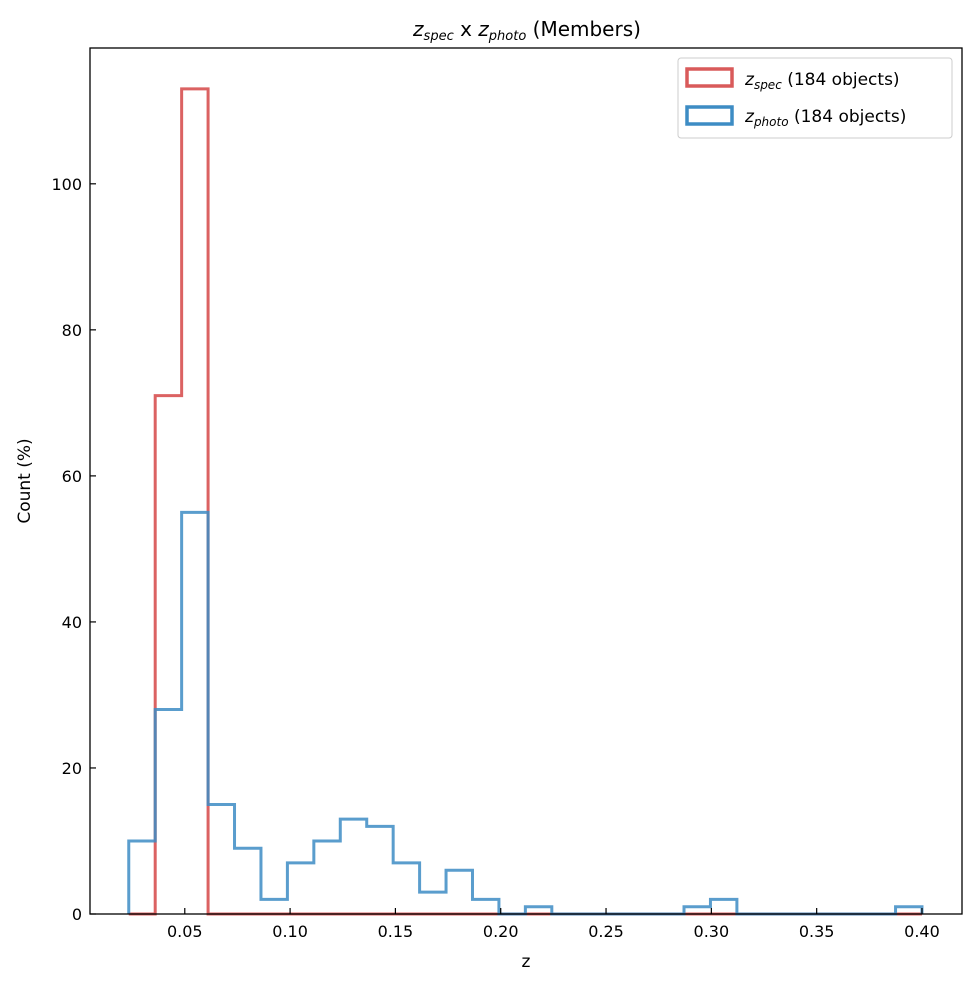 This screenshot has height=985, width=977. I want to click on x-tick-label: 0.25, so click(606, 931).